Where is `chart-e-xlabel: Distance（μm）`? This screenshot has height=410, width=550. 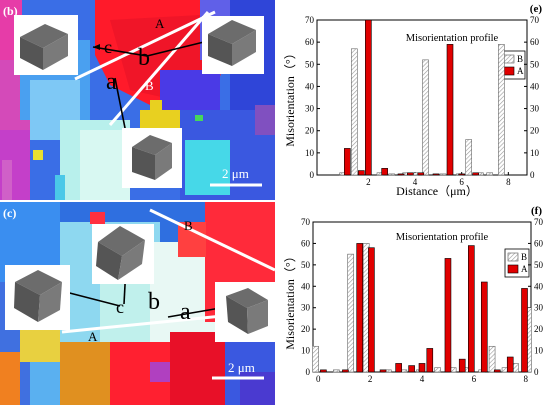 chart-e-xlabel: Distance（μm） is located at coordinates (437, 191).